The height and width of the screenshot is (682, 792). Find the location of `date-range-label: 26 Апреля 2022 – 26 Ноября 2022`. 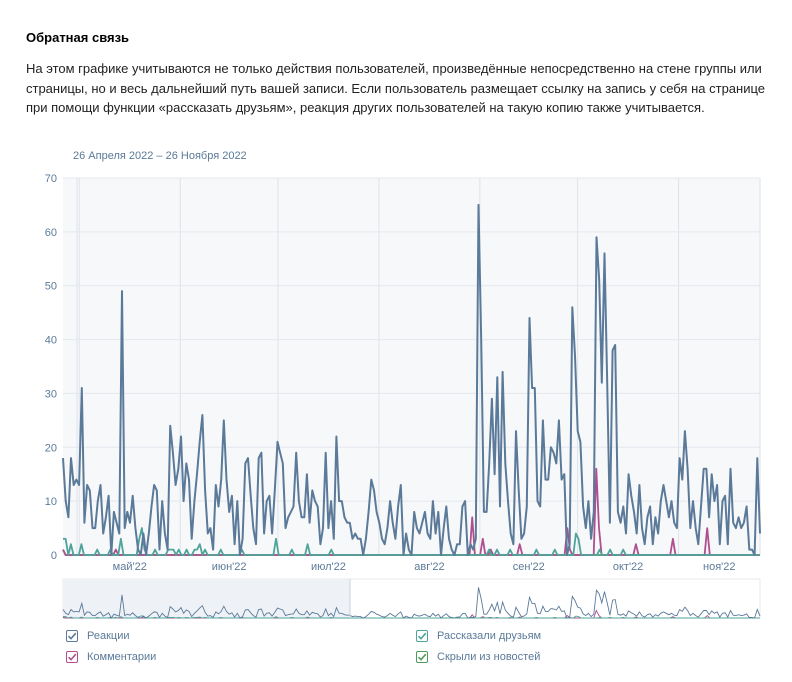

date-range-label: 26 Апреля 2022 – 26 Ноября 2022 is located at coordinates (160, 156).